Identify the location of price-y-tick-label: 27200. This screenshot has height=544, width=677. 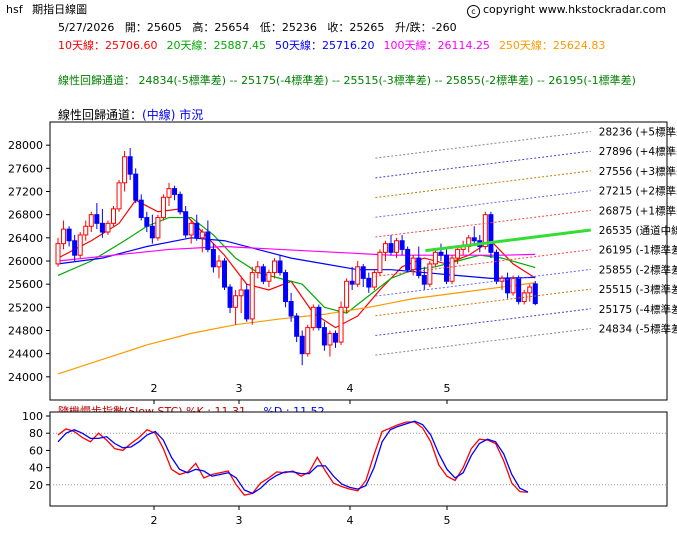
(25, 192).